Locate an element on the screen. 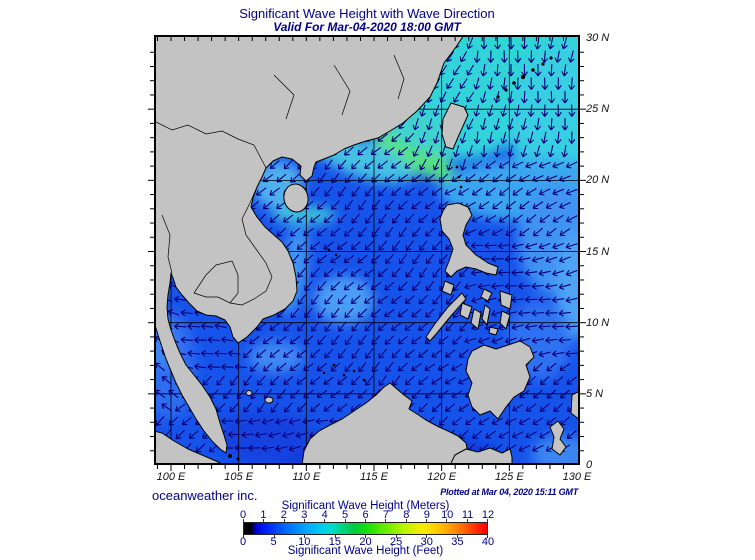 The height and width of the screenshot is (560, 755). land-taiwan is located at coordinates (455, 126).